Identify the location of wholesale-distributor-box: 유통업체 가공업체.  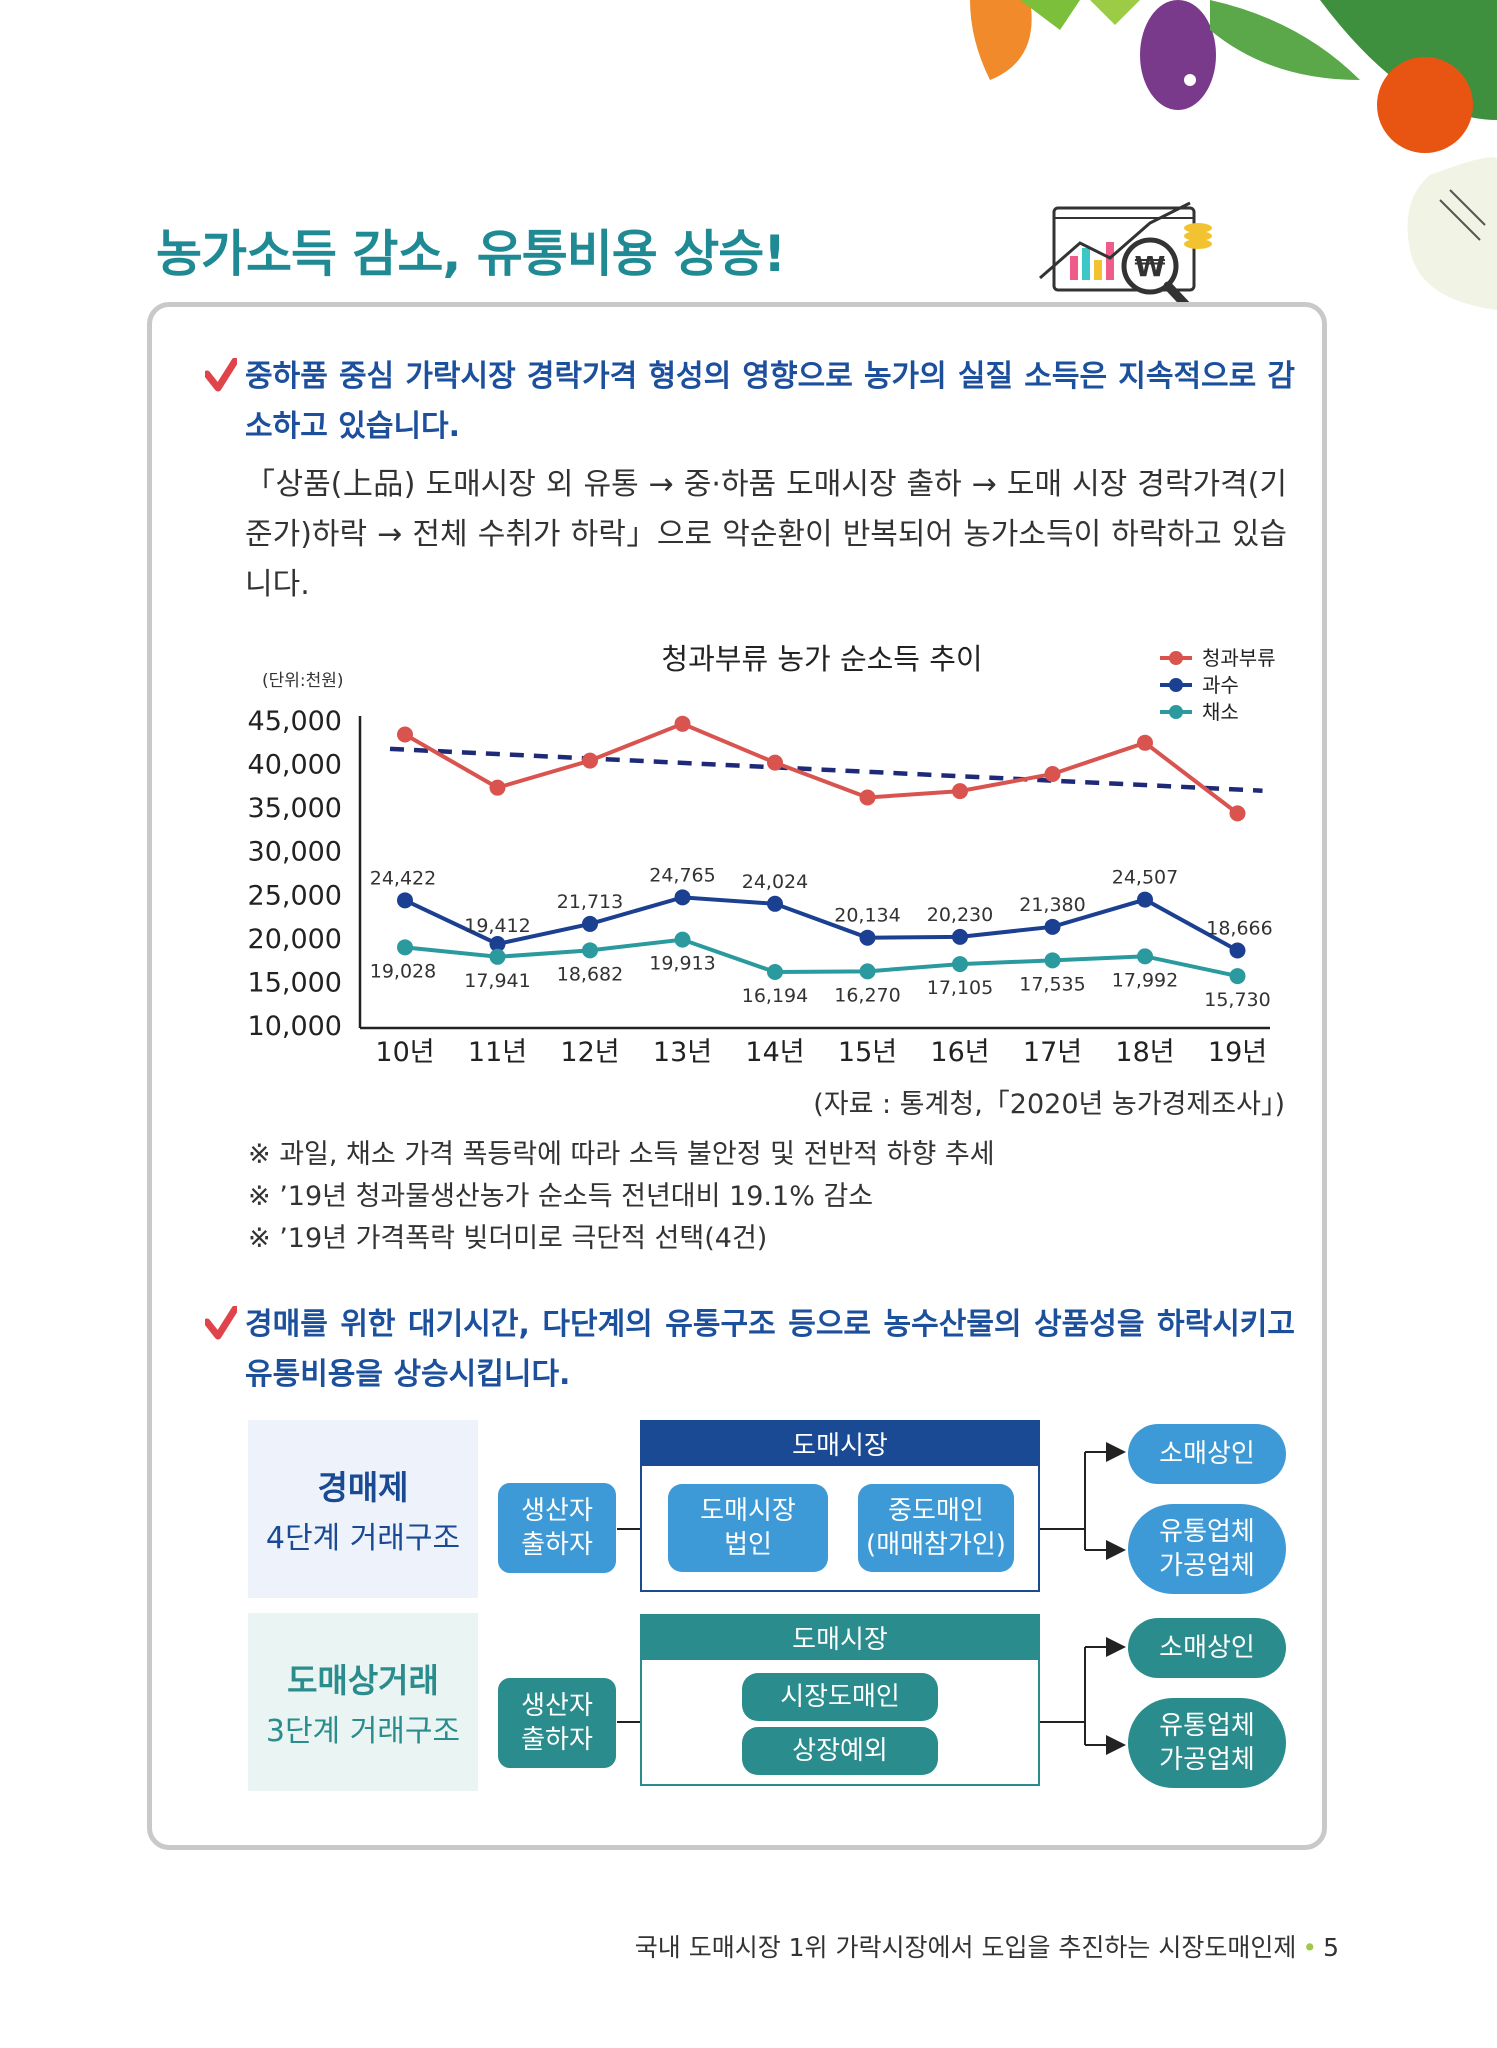
(1207, 1743).